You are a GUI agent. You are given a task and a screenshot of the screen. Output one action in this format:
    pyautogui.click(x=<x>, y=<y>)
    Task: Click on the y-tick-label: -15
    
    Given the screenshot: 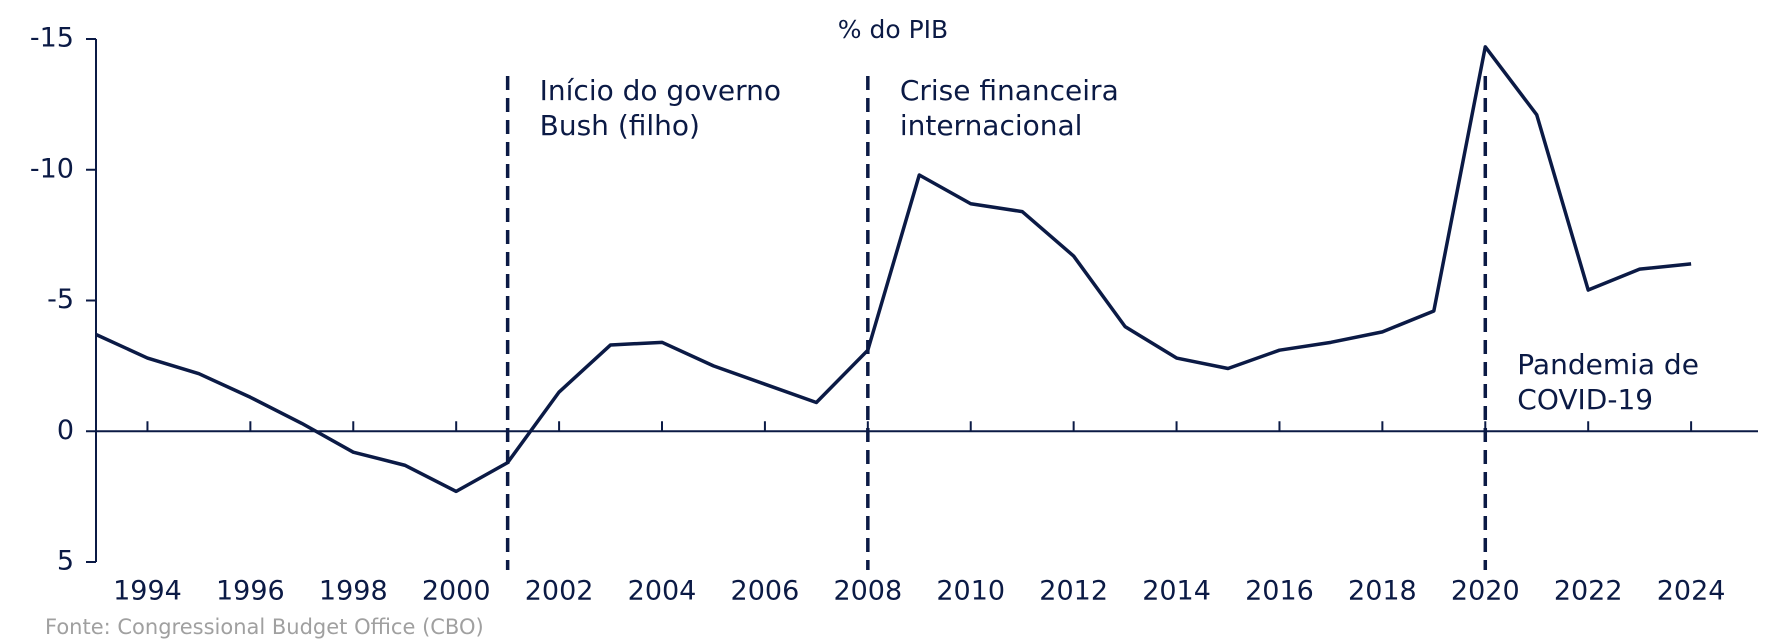 What is the action you would take?
    pyautogui.click(x=52, y=38)
    